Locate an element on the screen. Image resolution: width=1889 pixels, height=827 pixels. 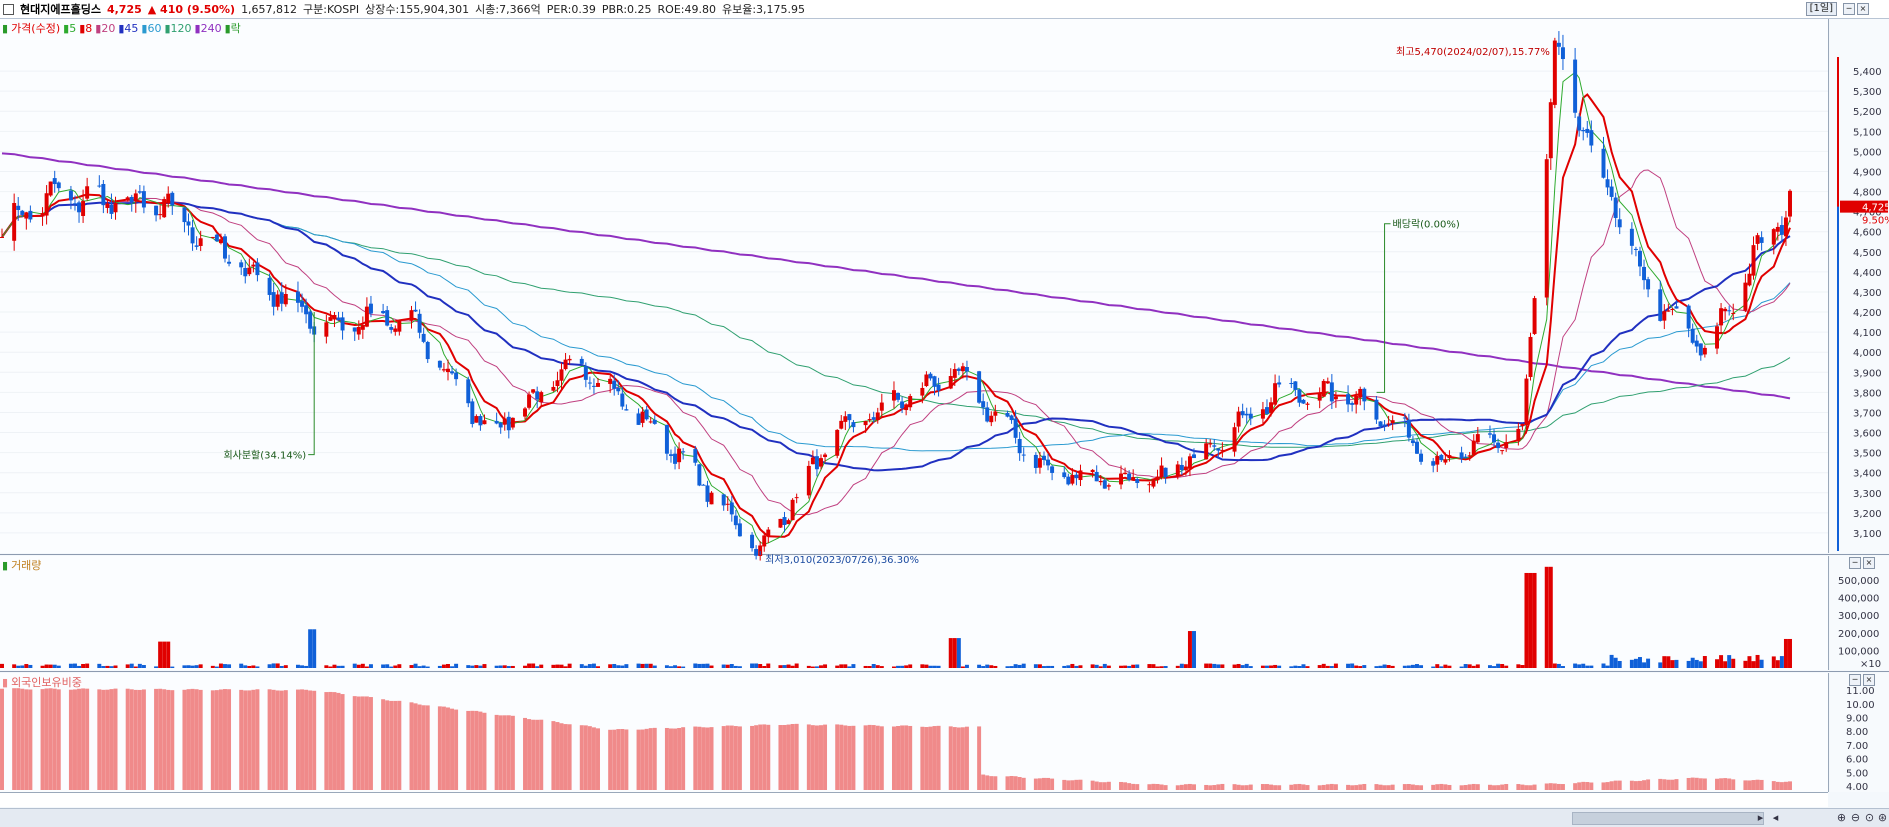
foreign-close-icon: × is located at coordinates (1869, 680).